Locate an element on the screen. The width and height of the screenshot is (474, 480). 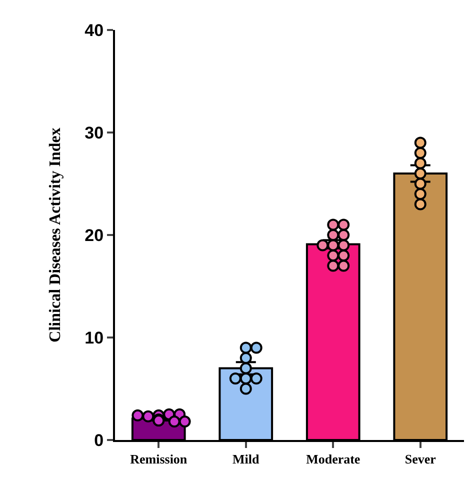
x-tick-label: Remission is located at coordinates (159, 459).